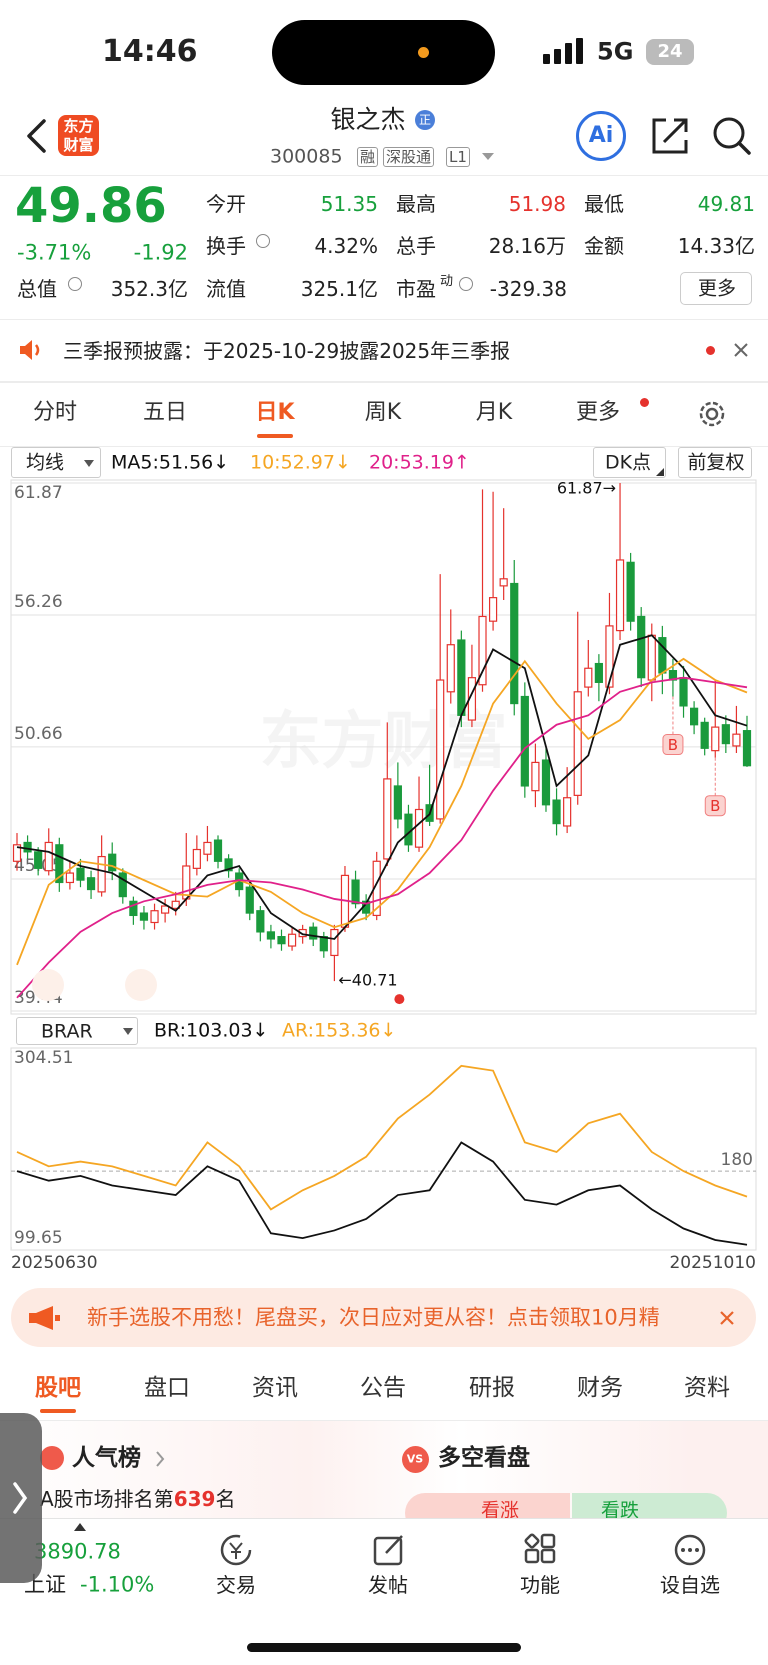 This screenshot has width=768, height=1665. I want to click on banner-clip: 新手选股不用愁！尾盘买，次日应对更从容！点击领取10月精, so click(392, 1317).